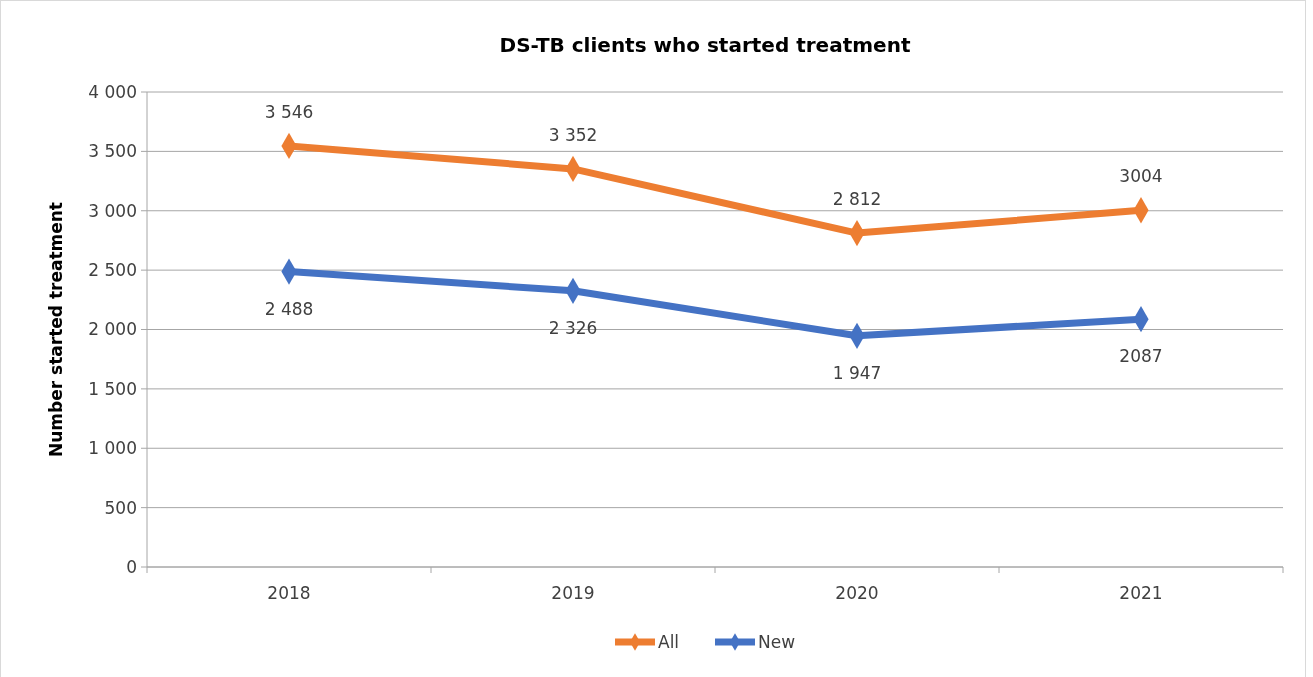 This screenshot has height=677, width=1313. What do you see at coordinates (669, 641) in the screenshot?
I see `legend-label: All` at bounding box center [669, 641].